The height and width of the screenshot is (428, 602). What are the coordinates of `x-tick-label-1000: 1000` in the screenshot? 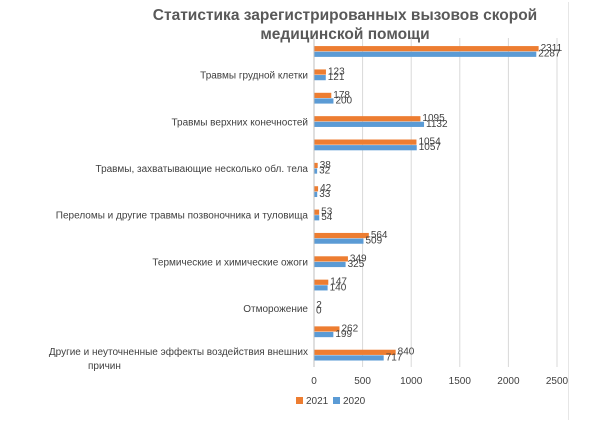 It's located at (411, 381).